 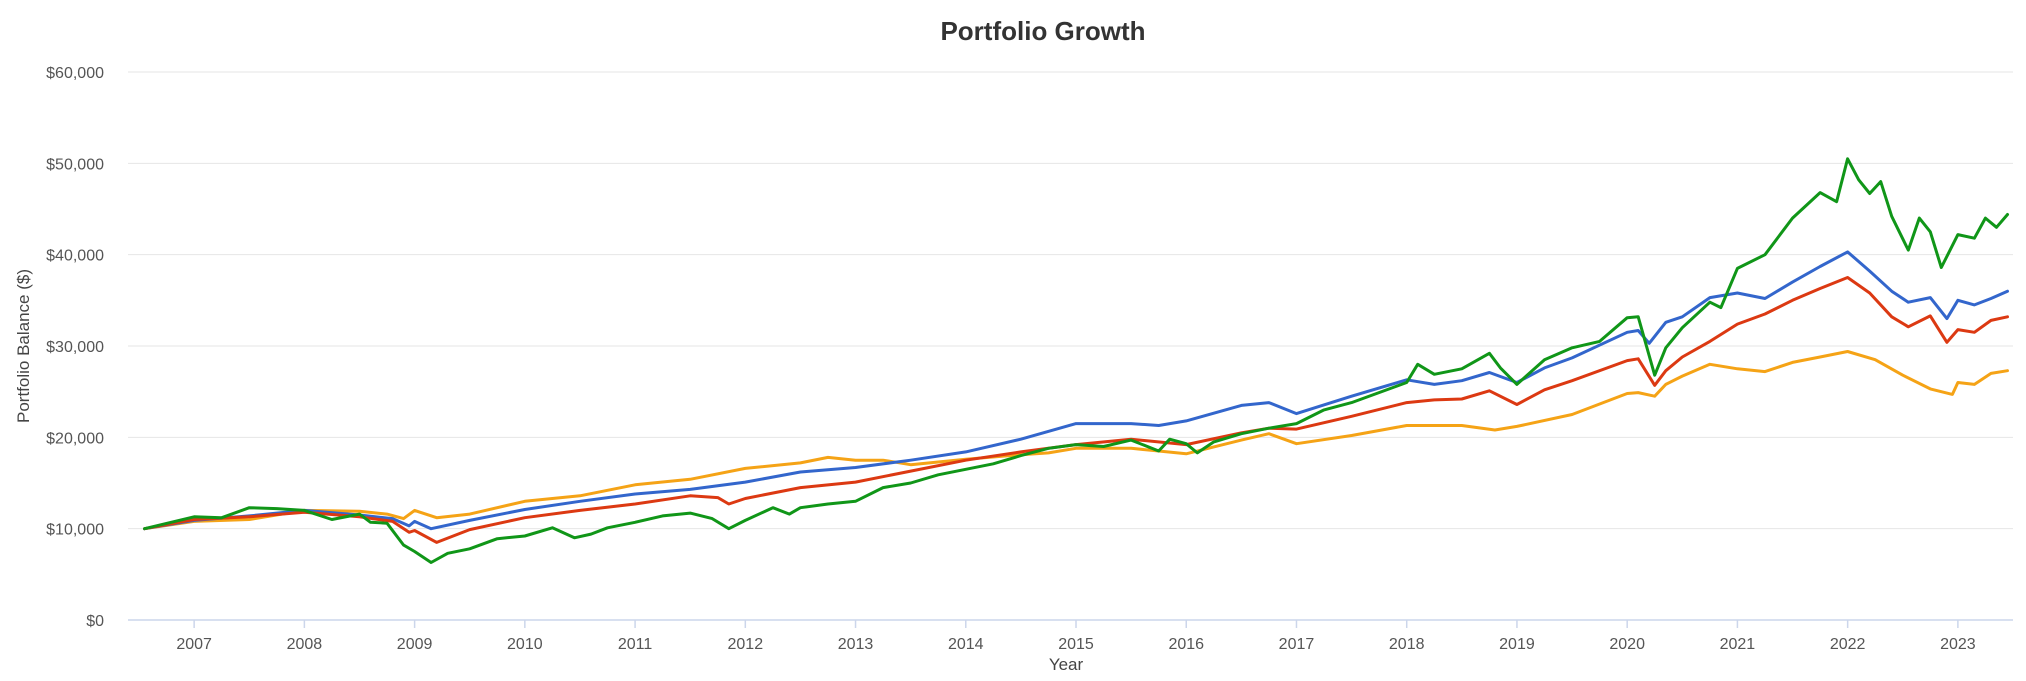 I want to click on x-tick-label: 2018, so click(x=1407, y=644).